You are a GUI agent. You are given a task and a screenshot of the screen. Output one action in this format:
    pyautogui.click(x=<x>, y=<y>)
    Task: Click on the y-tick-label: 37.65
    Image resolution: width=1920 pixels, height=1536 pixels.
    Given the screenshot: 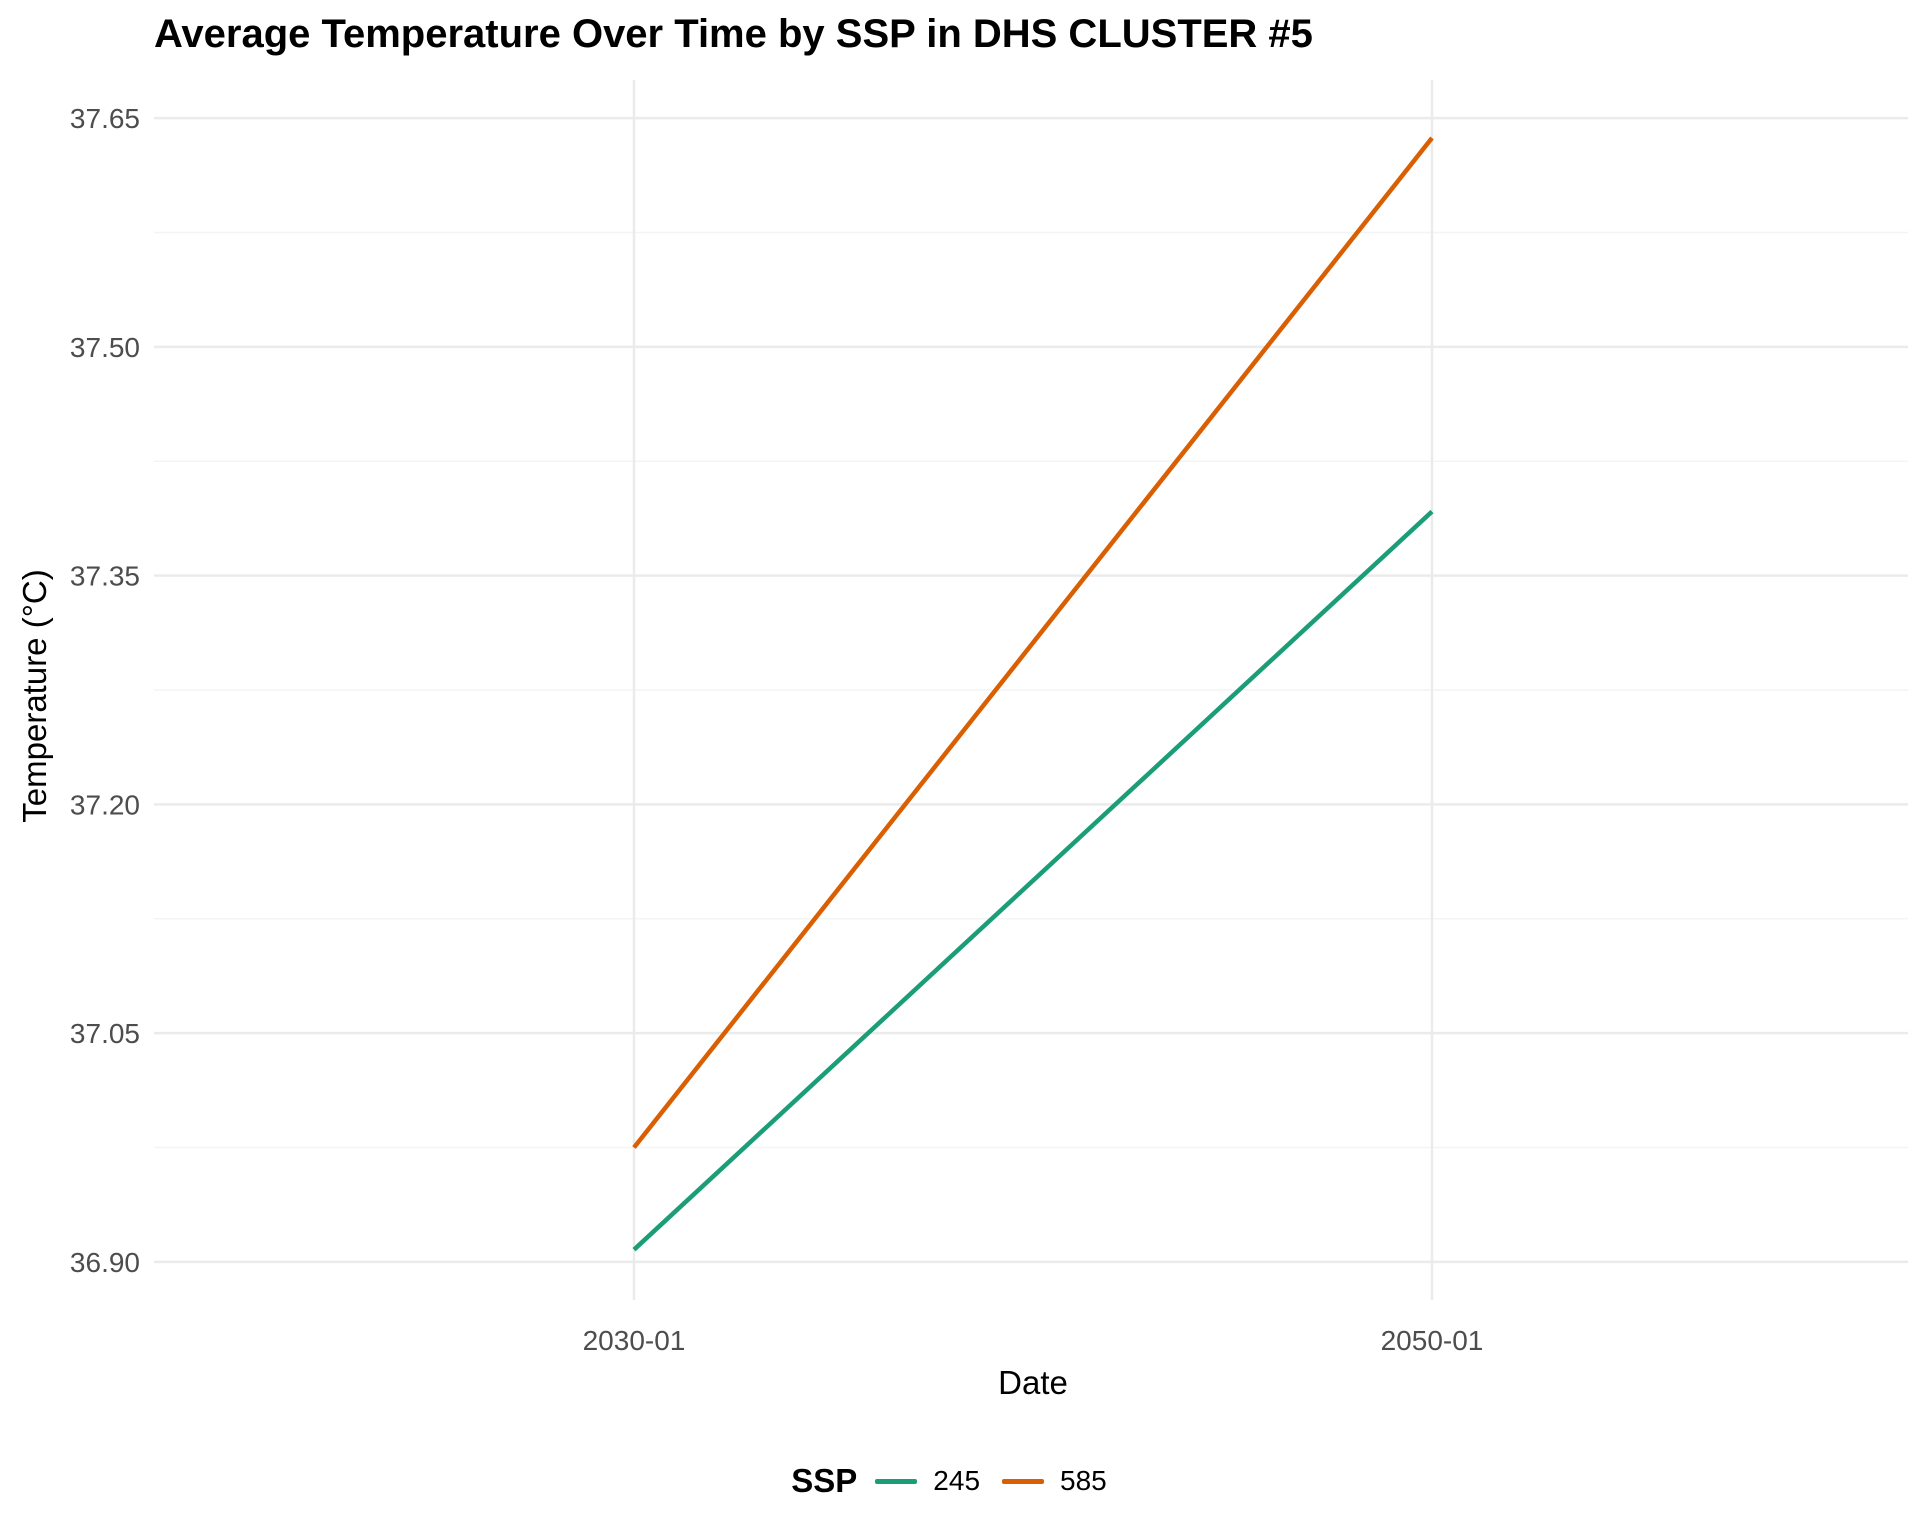 What is the action you would take?
    pyautogui.click(x=105, y=118)
    